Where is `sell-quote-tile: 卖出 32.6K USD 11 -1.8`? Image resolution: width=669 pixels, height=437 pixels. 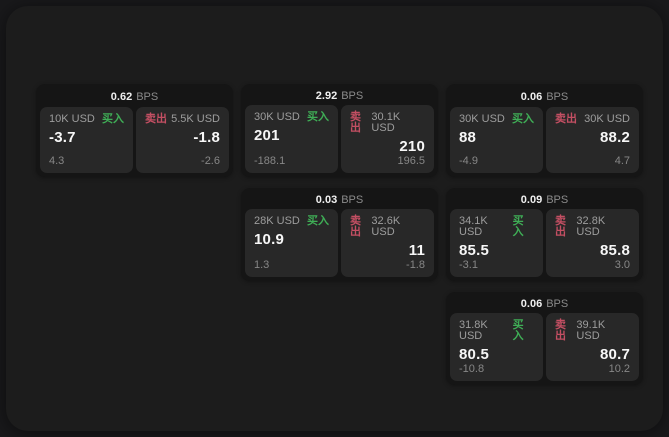 sell-quote-tile: 卖出 32.6K USD 11 -1.8 is located at coordinates (387, 243).